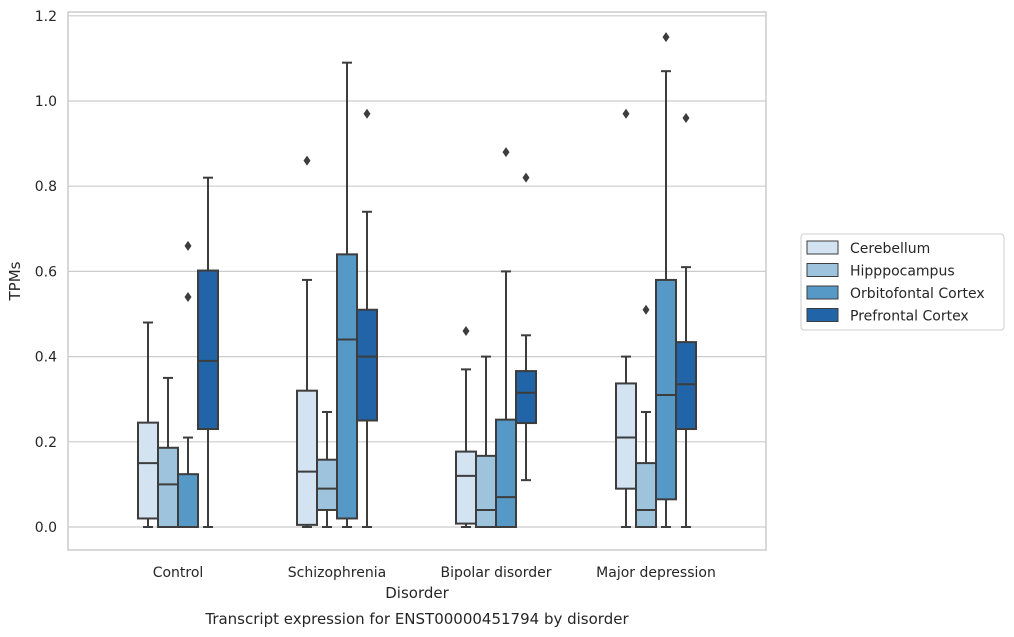 The image size is (1014, 637). I want to click on y-tick-label: 0.4, so click(46, 358).